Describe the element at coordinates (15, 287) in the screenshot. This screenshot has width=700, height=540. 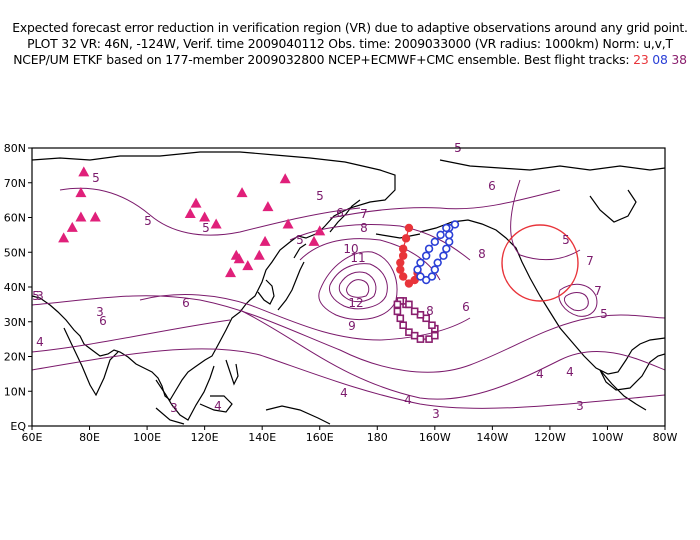
I see `y-tick-label: 40N` at that location.